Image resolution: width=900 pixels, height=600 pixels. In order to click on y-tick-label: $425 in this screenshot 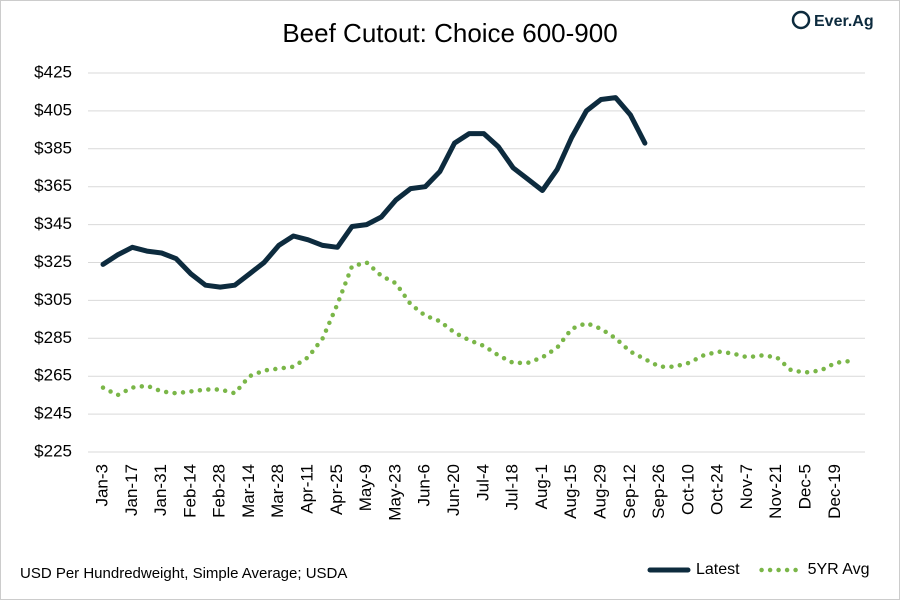, I will do `click(53, 71)`.